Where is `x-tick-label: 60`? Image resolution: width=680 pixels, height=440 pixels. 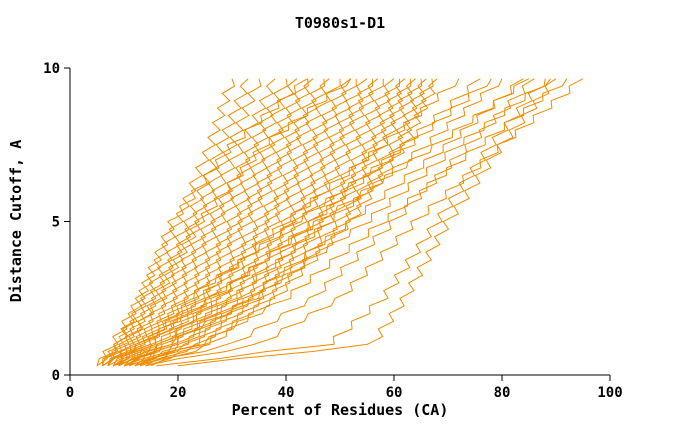
x-tick-label: 60 is located at coordinates (394, 393).